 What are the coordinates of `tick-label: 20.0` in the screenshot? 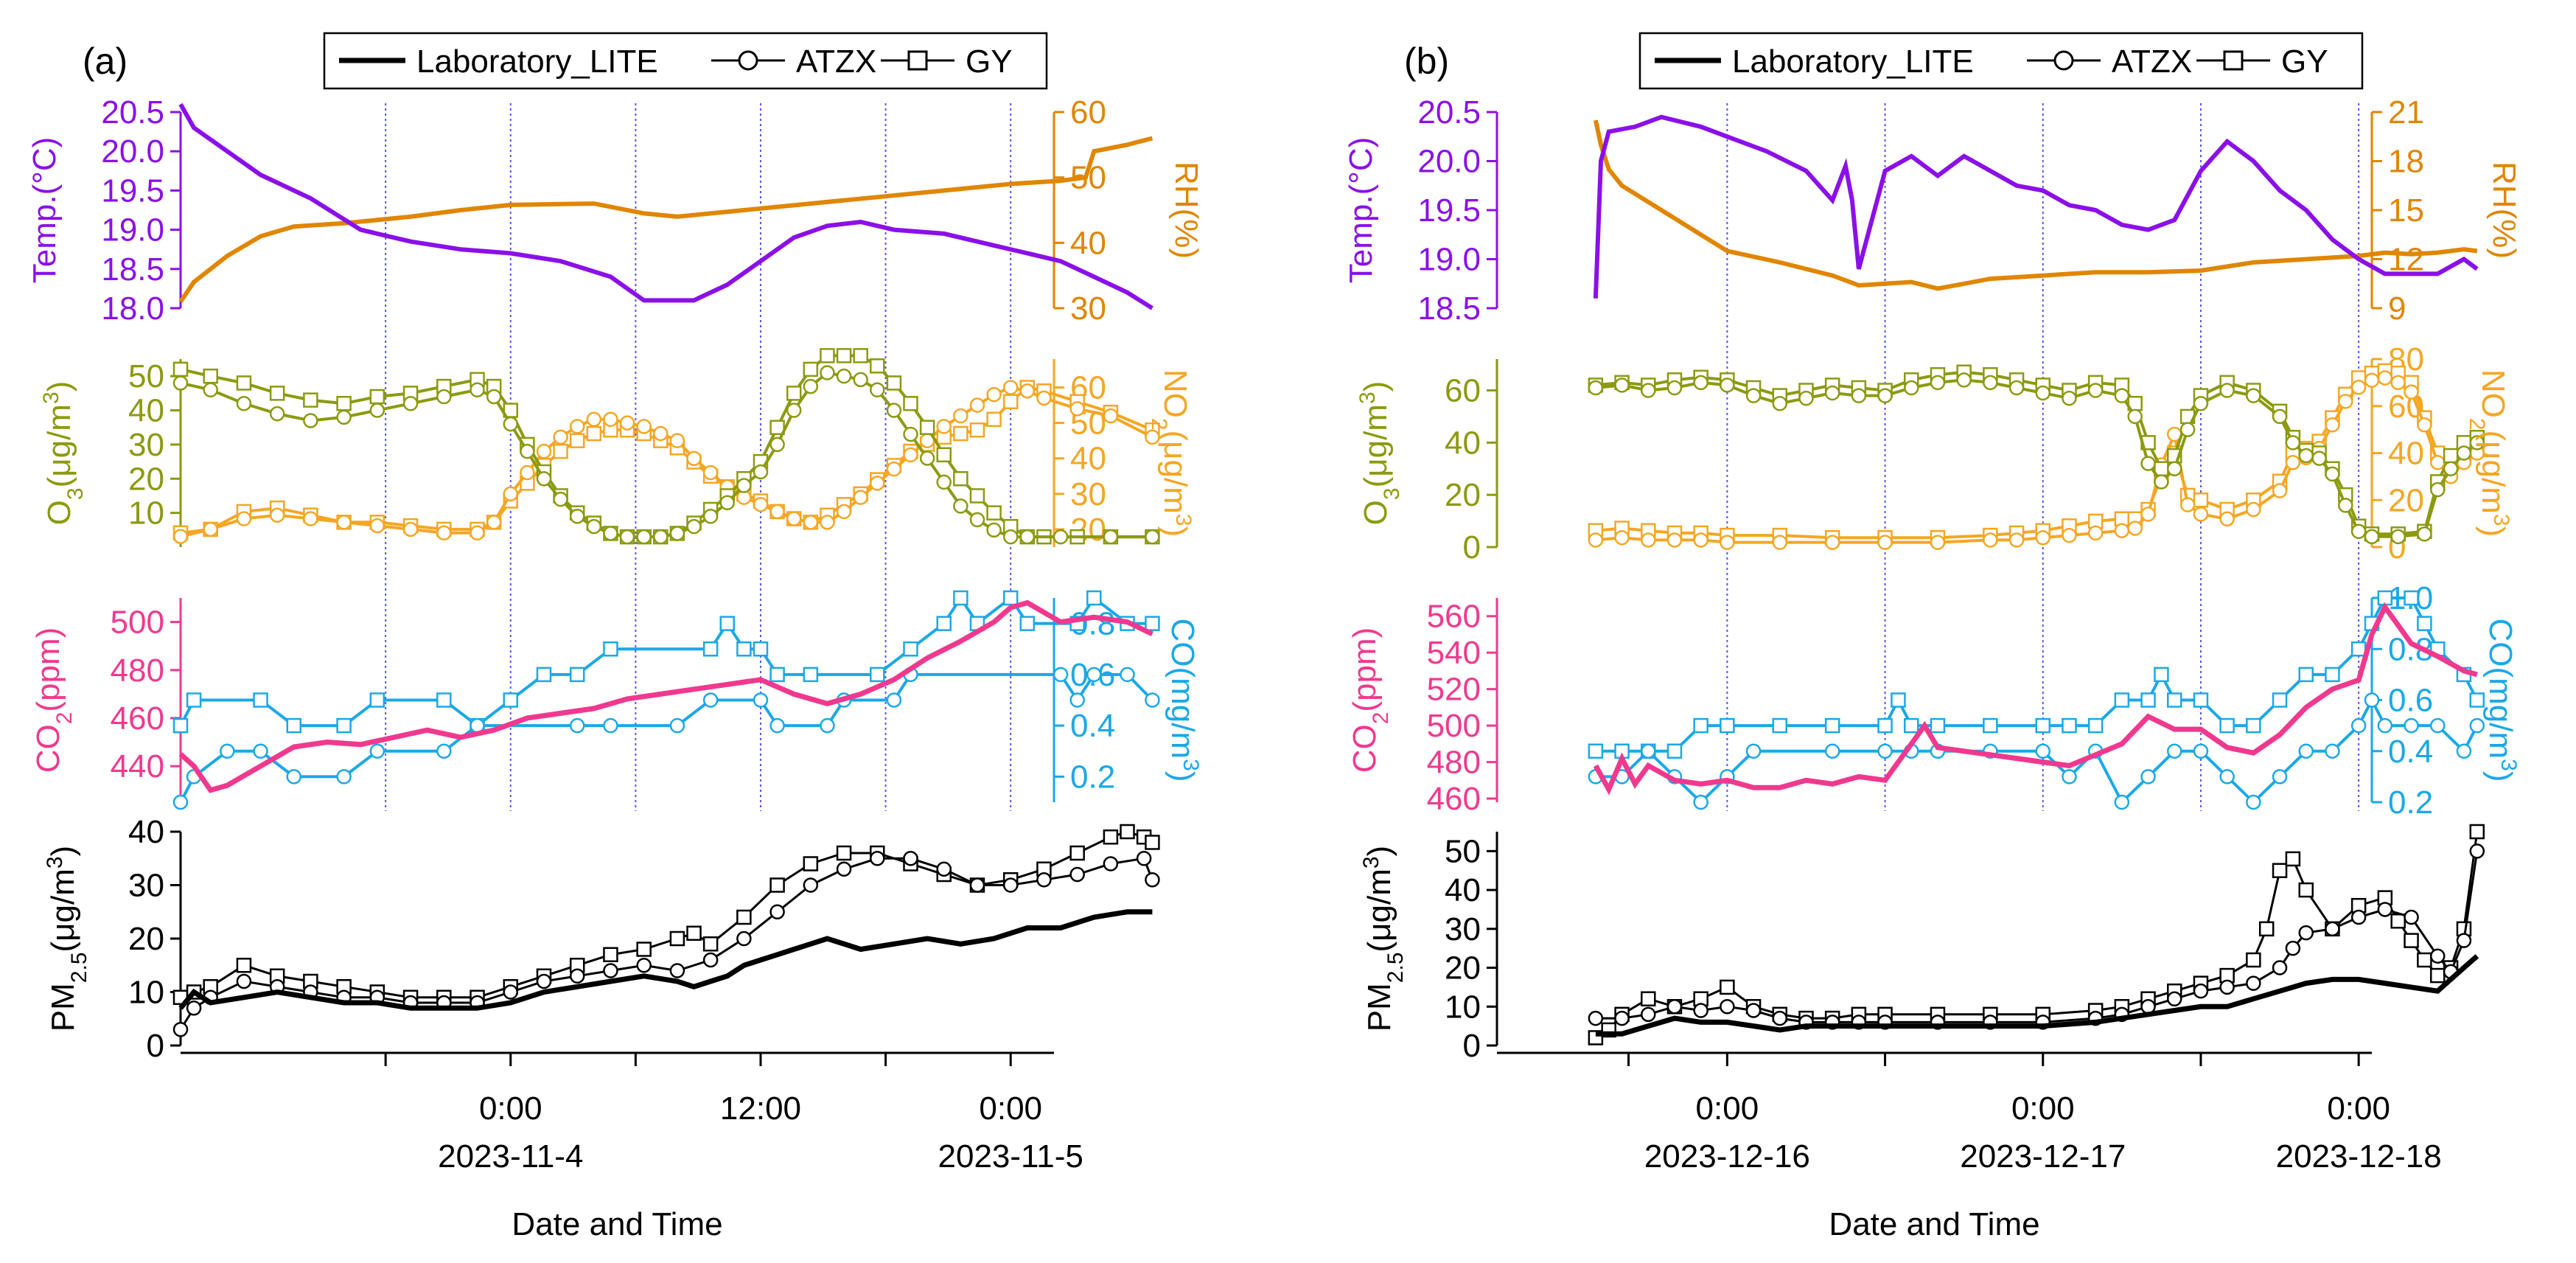 It's located at (132, 151).